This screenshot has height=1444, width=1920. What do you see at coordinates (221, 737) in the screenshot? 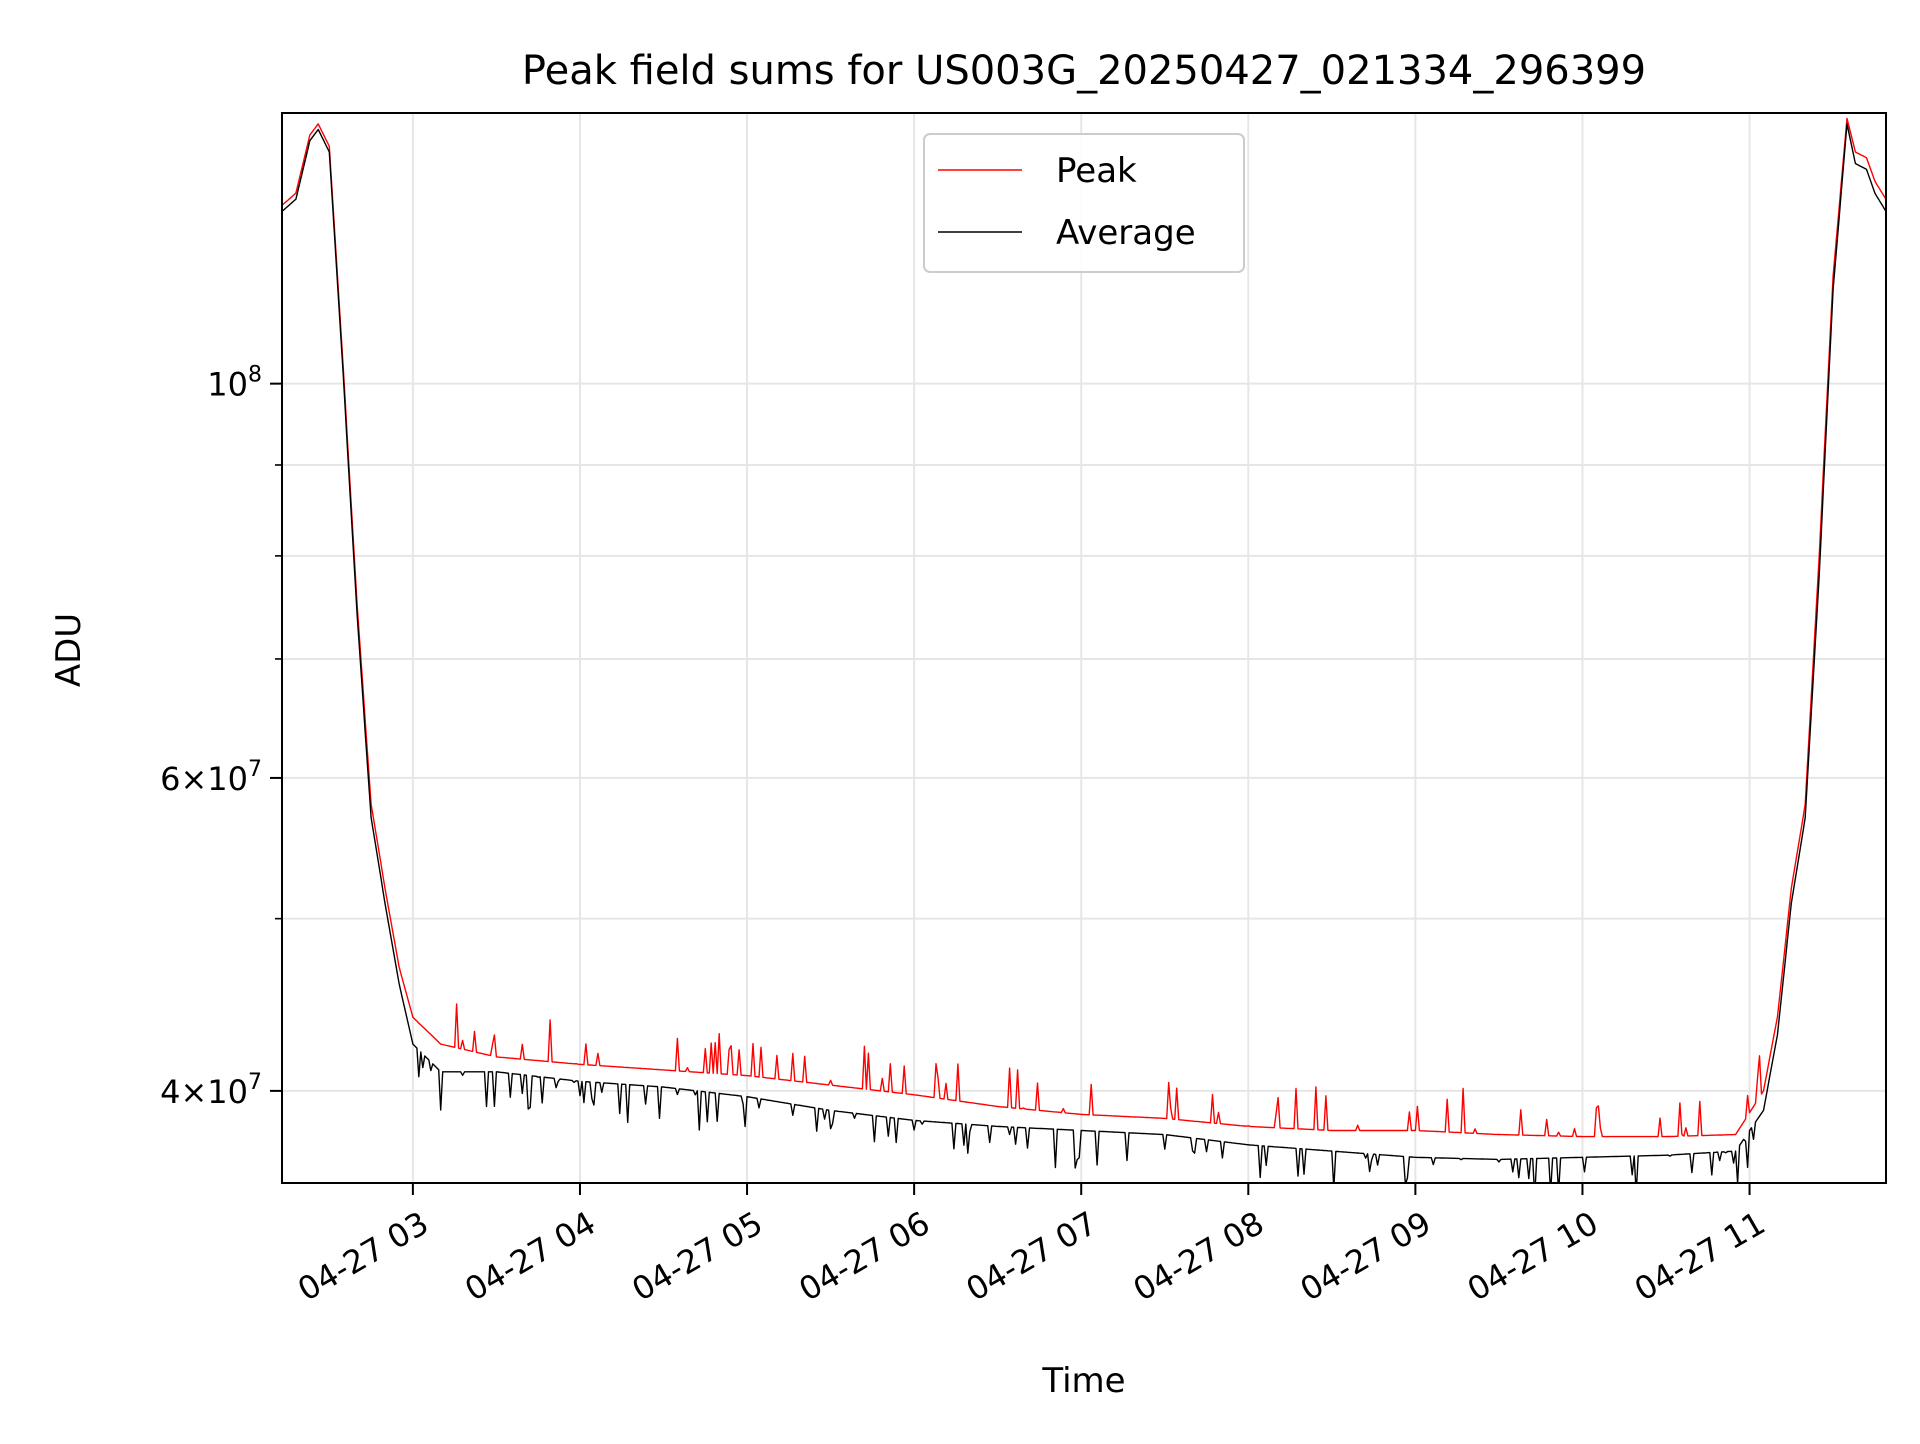
I see `y-axis: 4×107 6×107 108` at bounding box center [221, 737].